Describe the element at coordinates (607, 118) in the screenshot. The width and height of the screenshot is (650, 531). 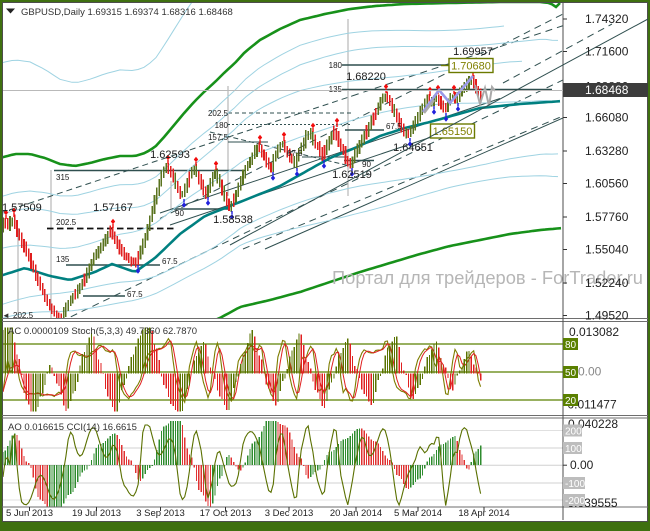
I see `svg-text: 1.66080` at that location.